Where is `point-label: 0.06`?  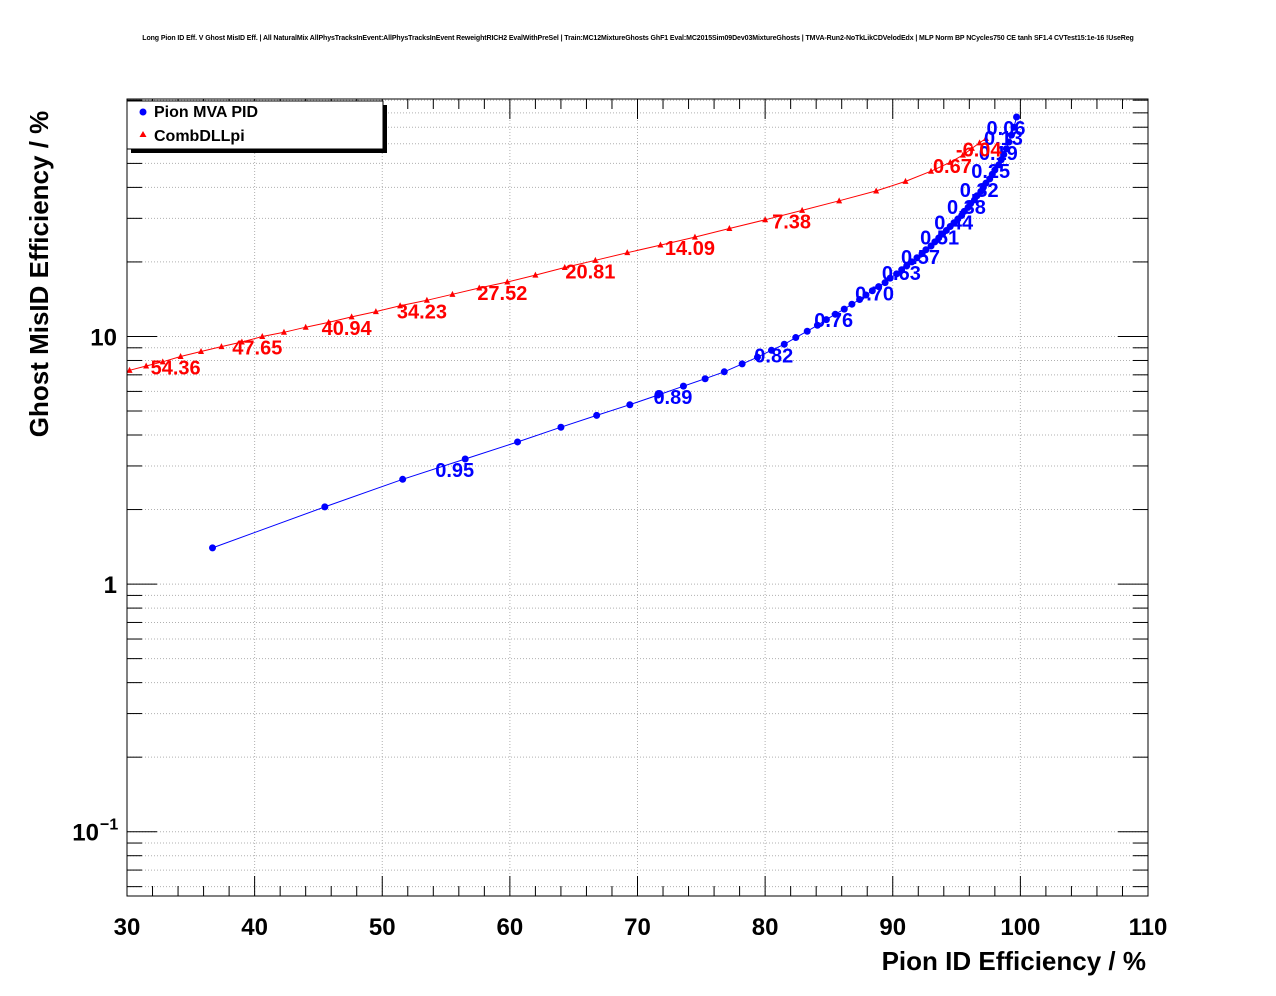
point-label: 0.06 is located at coordinates (1006, 129).